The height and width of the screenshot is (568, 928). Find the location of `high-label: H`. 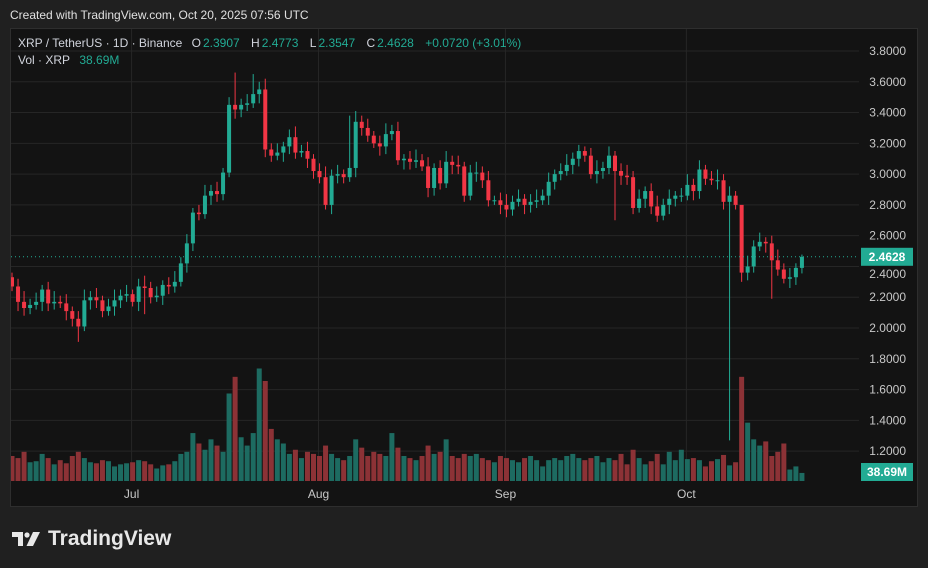

high-label: H is located at coordinates (255, 43).